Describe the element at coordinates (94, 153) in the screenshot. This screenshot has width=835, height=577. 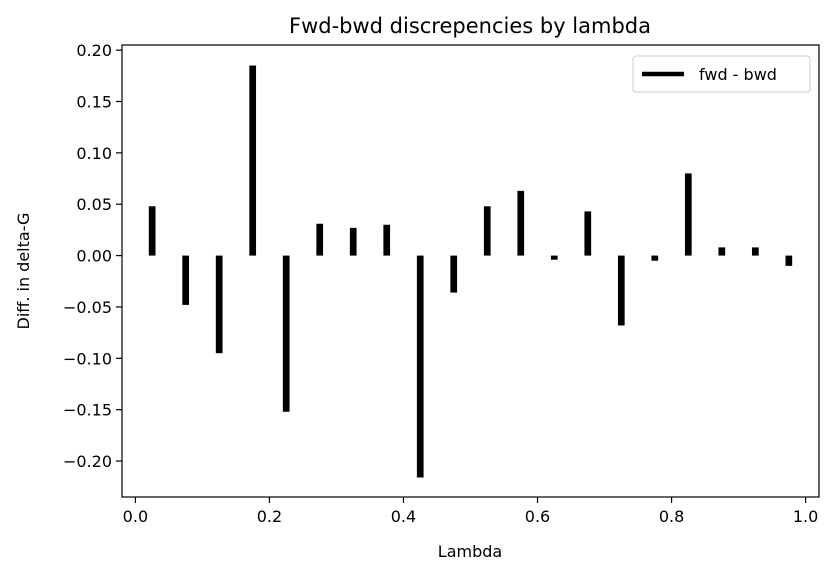
I see `y-tick-label: 0.10` at that location.